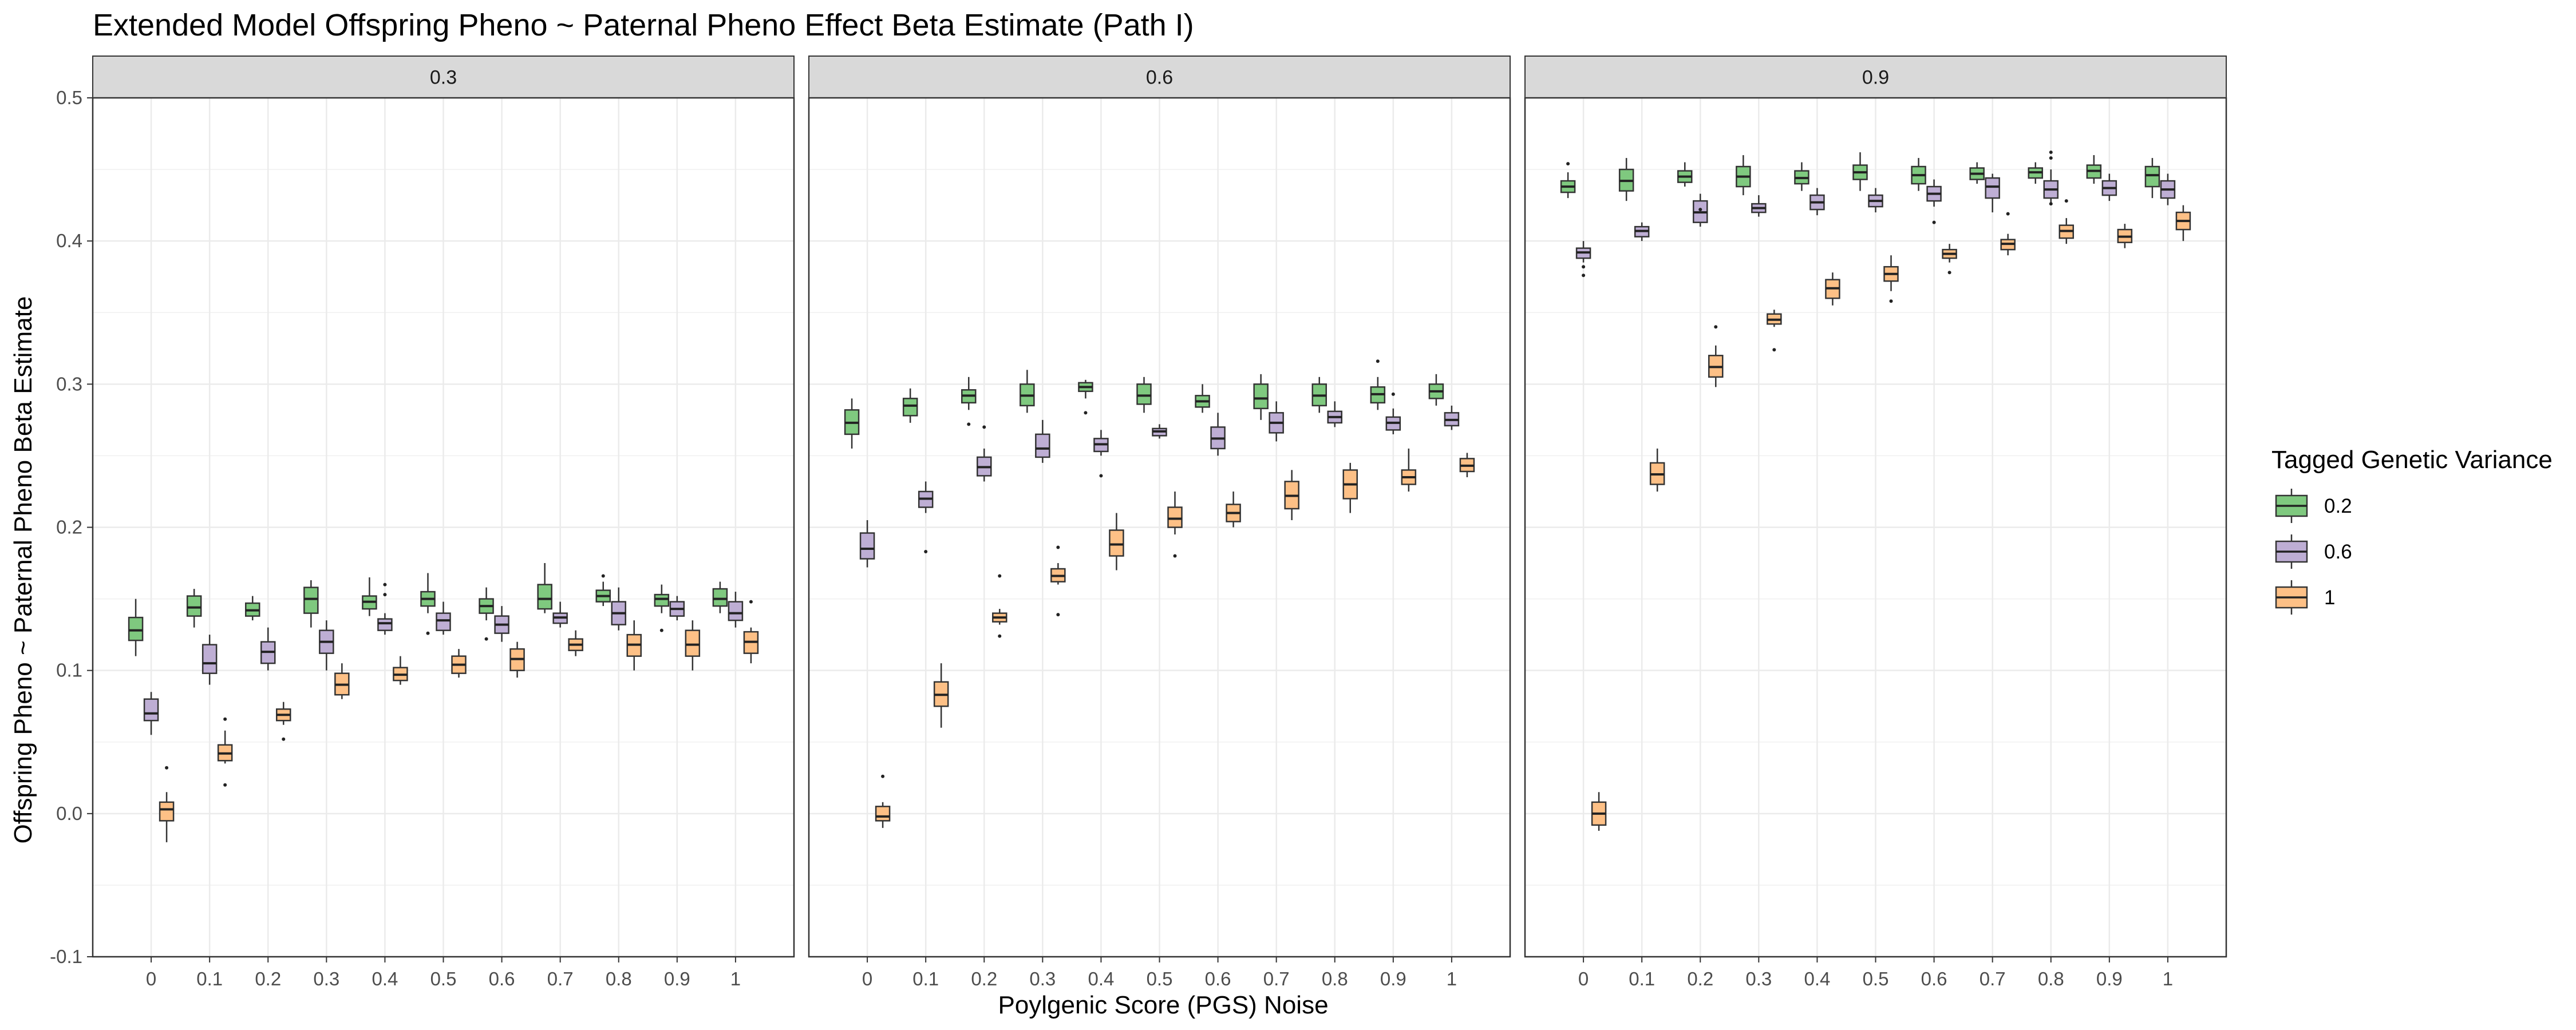 This screenshot has width=2576, height=1030. What do you see at coordinates (560, 614) in the screenshot?
I see `box-0.6-x0.7` at bounding box center [560, 614].